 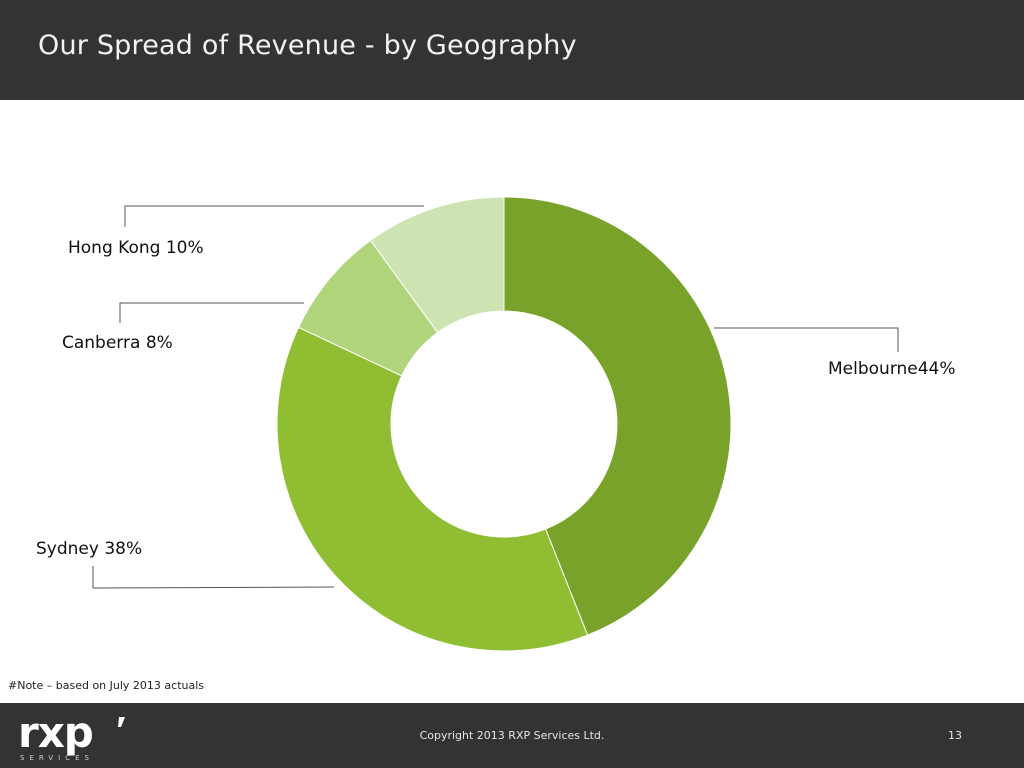 I want to click on svg-text: rxp, so click(x=55, y=734).